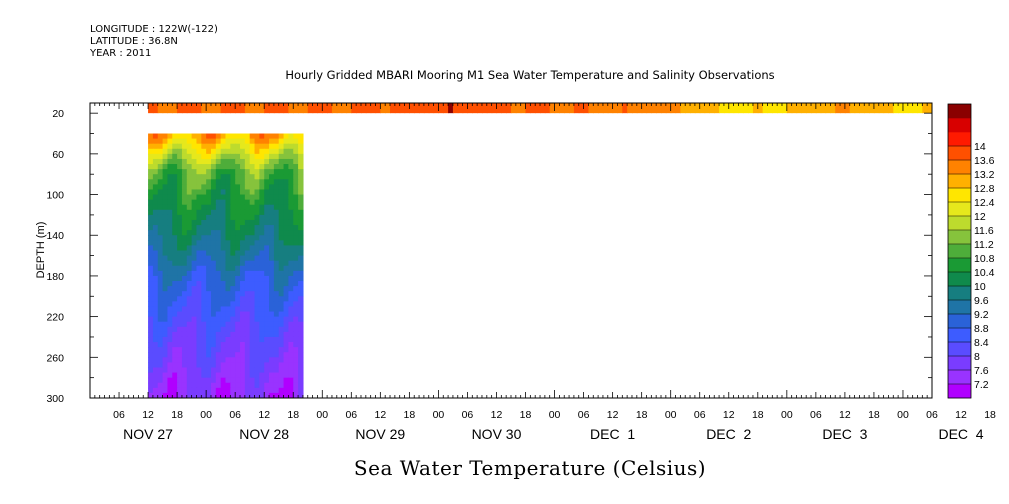  I want to click on colorbar-label: 10.4, so click(984, 273).